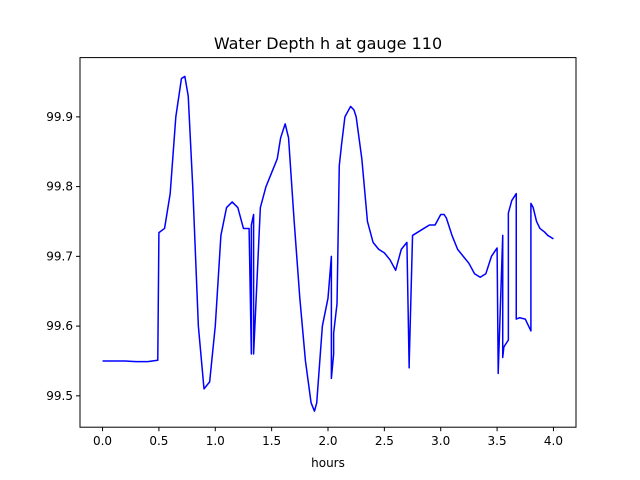 The width and height of the screenshot is (640, 480). What do you see at coordinates (327, 441) in the screenshot?
I see `x-tick-label: 2.0` at bounding box center [327, 441].